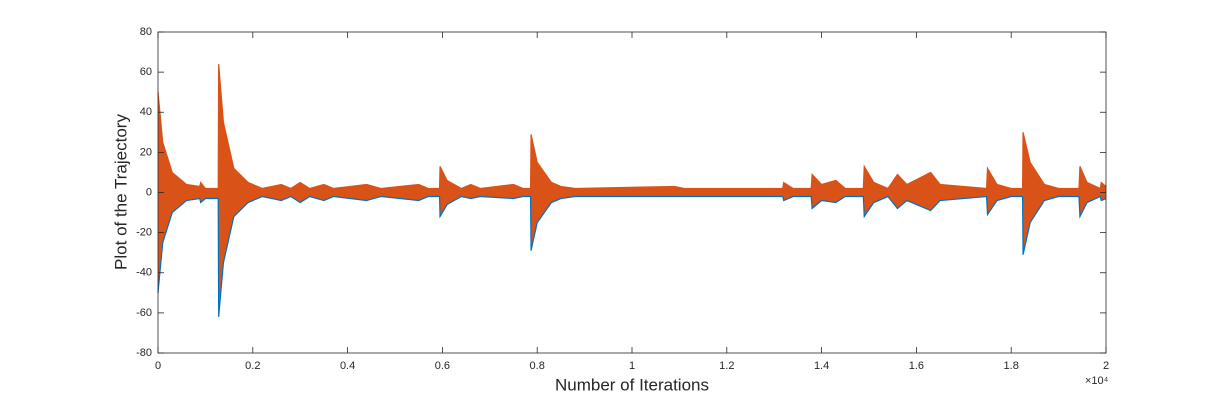  Describe the element at coordinates (146, 32) in the screenshot. I see `y-tick-label: 80` at that location.